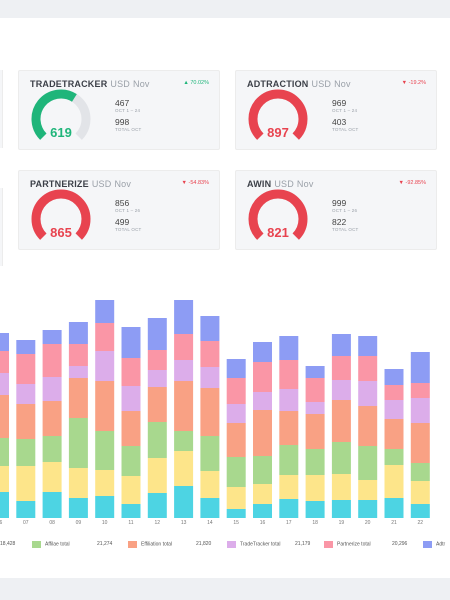  I want to click on legend-item-partnerize: Partnerize total, so click(347, 544).